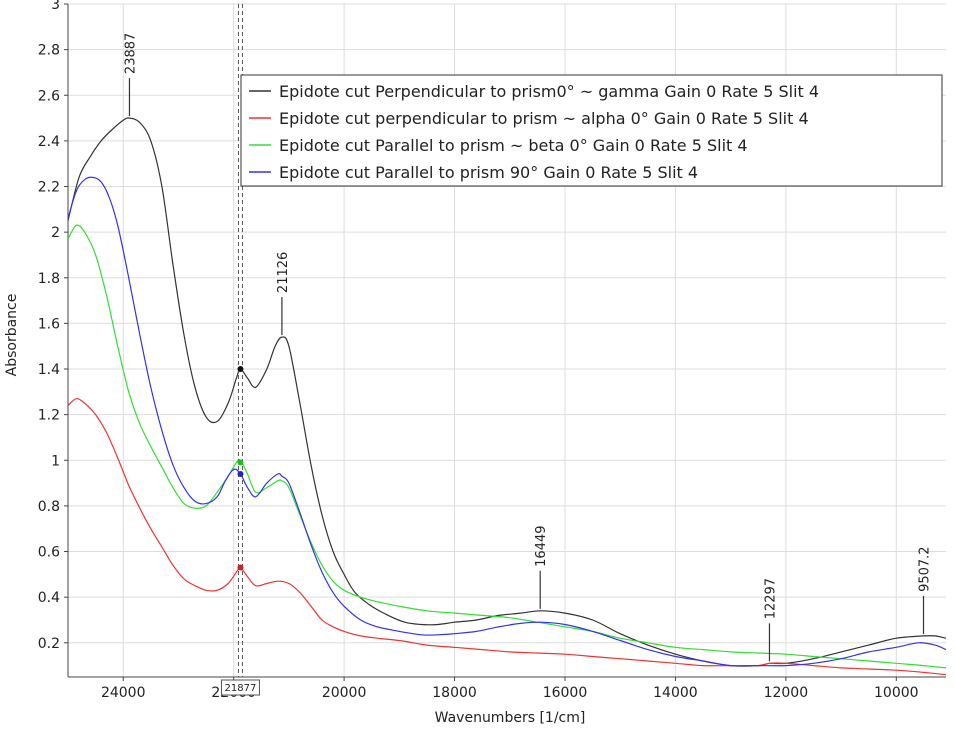 The height and width of the screenshot is (733, 955). I want to click on y-tick-label: 1.2, so click(49, 416).